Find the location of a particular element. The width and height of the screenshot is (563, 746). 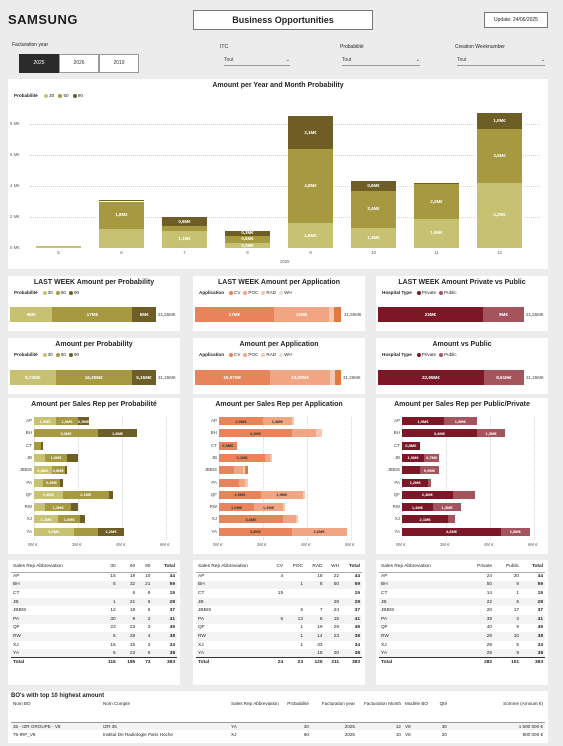

table-row: JB 22 6 28 is located at coordinates (462, 602).